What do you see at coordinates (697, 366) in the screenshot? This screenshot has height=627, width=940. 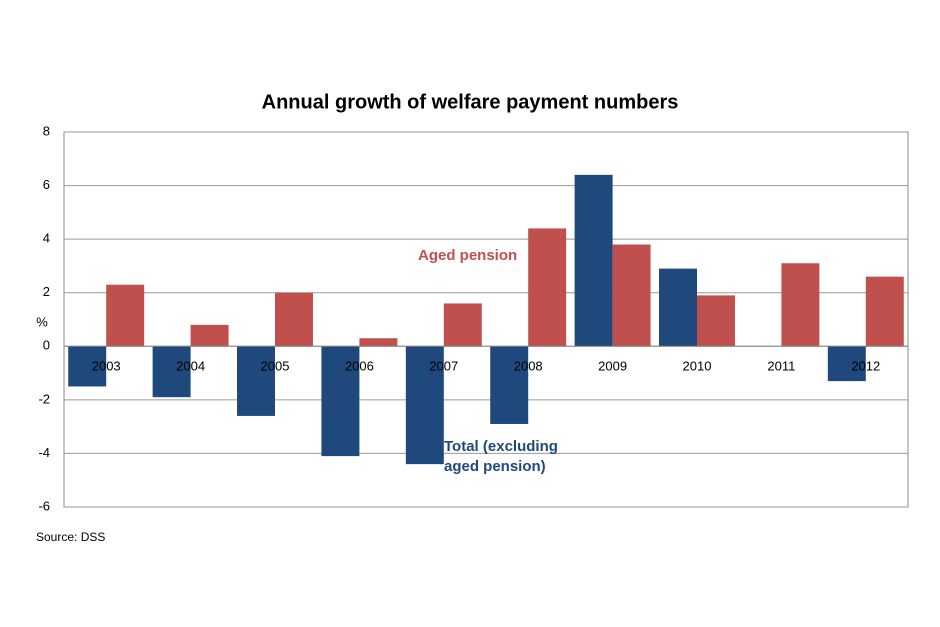 I see `x-tick-label: 2010` at bounding box center [697, 366].